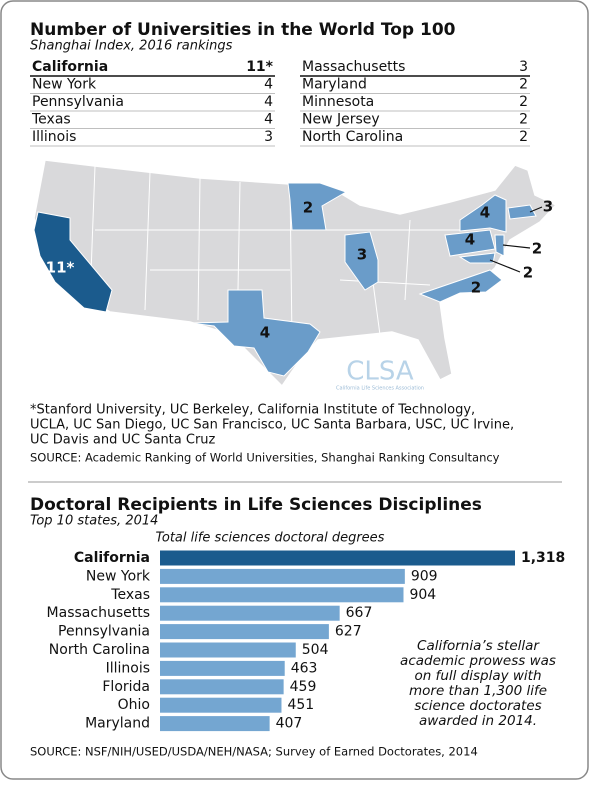 The height and width of the screenshot is (785, 590). Describe the element at coordinates (289, 724) in the screenshot. I see `value-label: 407` at that location.